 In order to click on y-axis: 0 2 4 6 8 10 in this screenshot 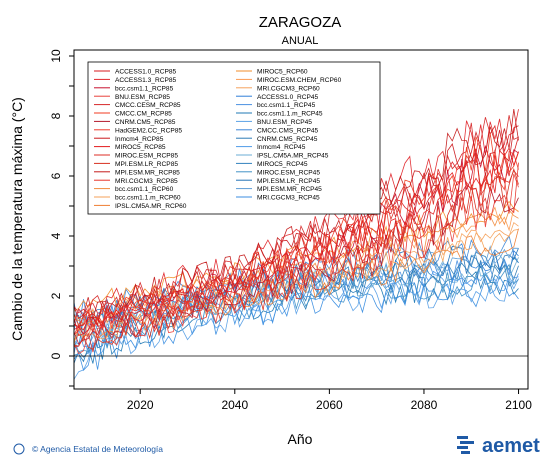, I will do `click(61, 218)`.